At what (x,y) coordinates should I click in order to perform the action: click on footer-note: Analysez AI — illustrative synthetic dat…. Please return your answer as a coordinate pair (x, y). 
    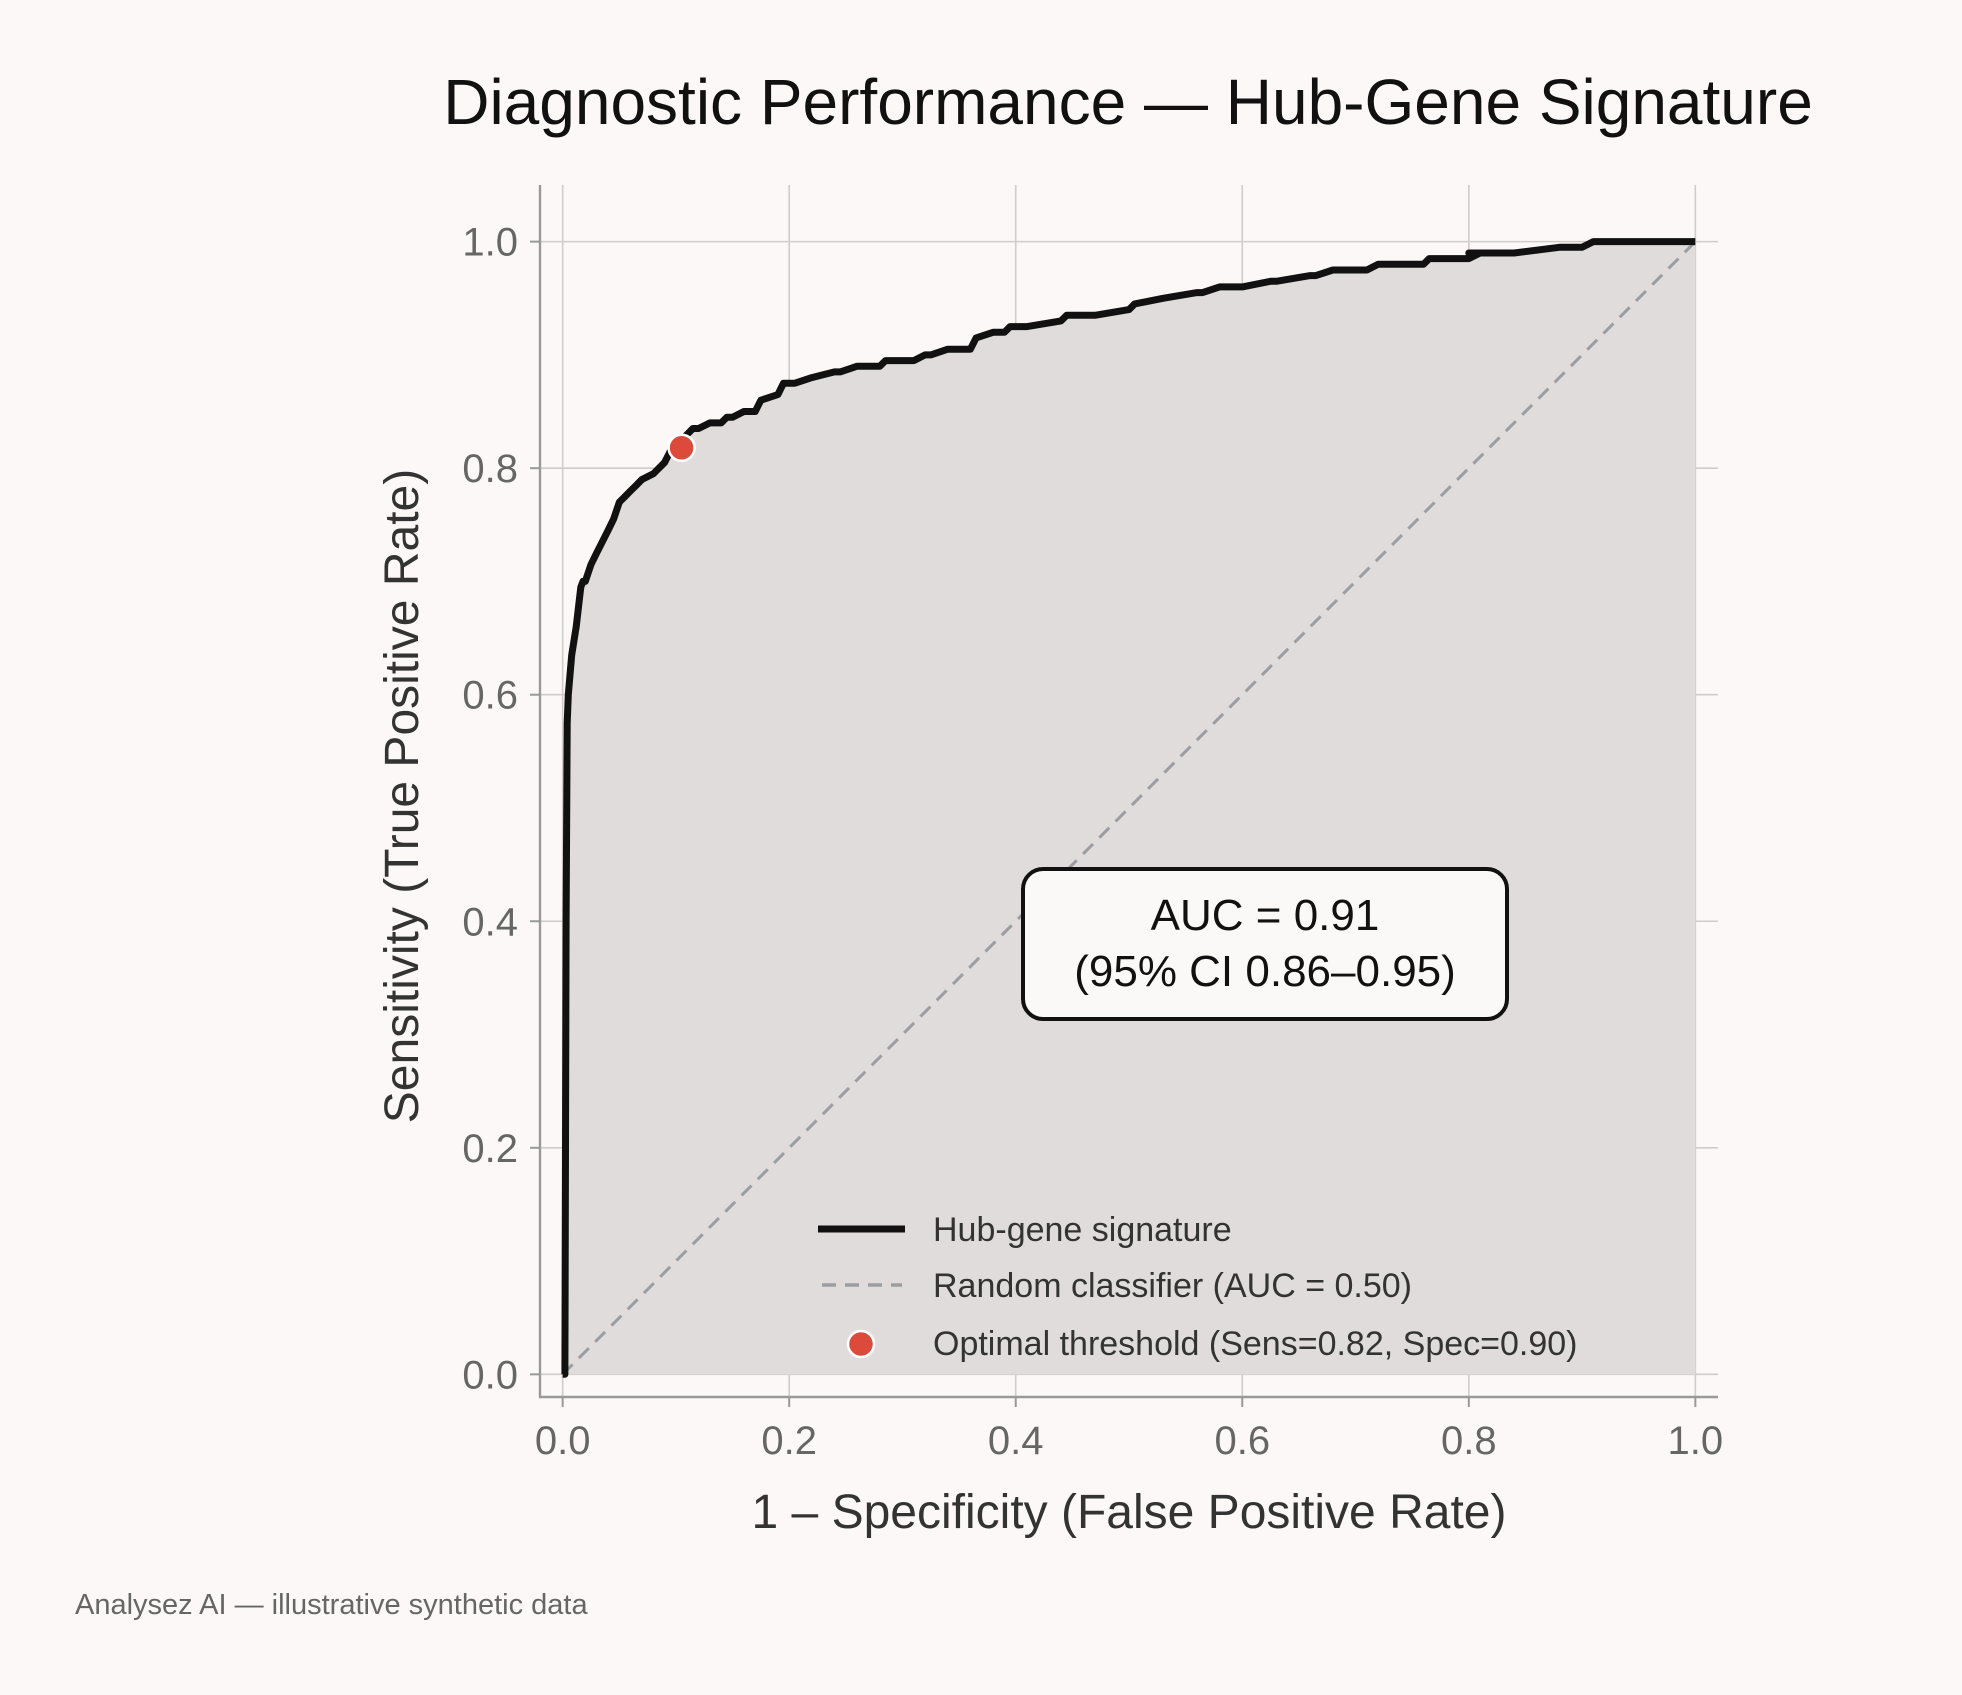
    Looking at the image, I should click on (331, 1605).